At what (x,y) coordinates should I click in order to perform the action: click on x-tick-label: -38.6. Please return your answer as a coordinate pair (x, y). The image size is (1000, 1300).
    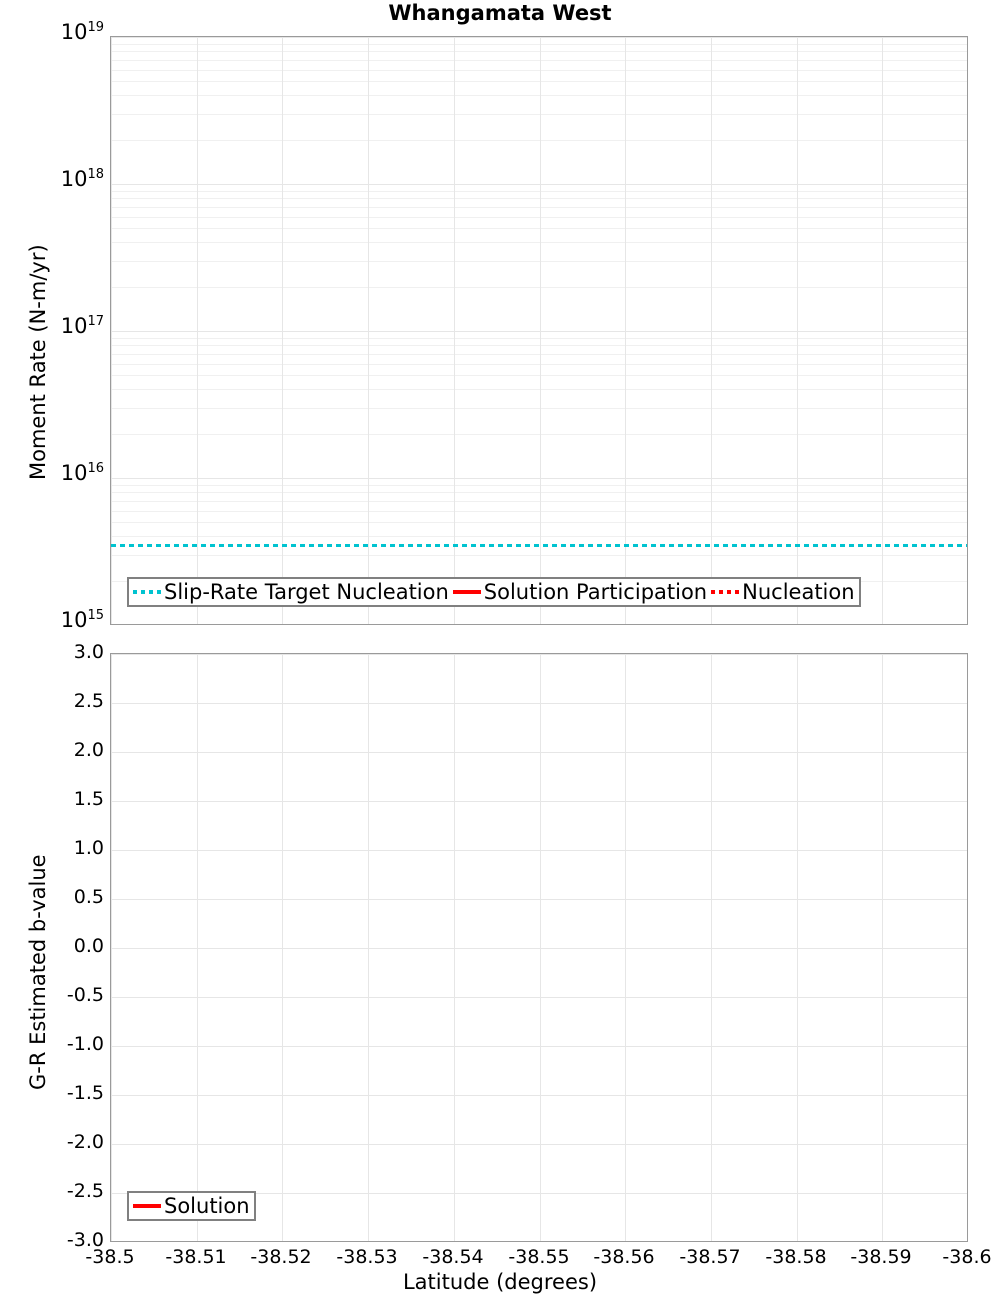
    Looking at the image, I should click on (967, 1257).